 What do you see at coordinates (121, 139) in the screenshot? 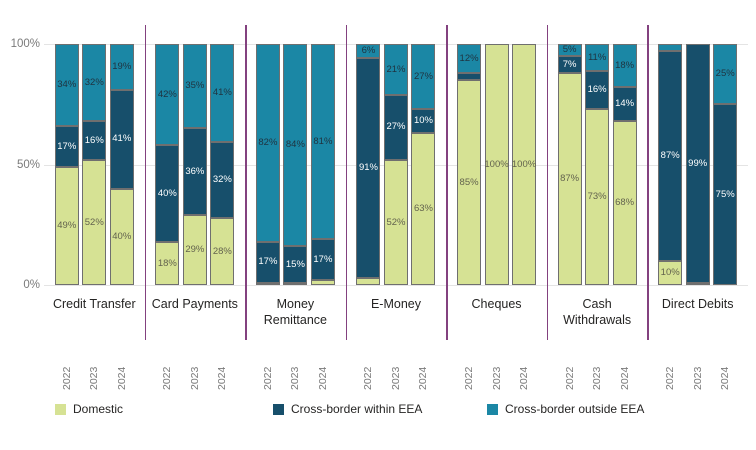
I see `segment-within-eea: 41%` at bounding box center [121, 139].